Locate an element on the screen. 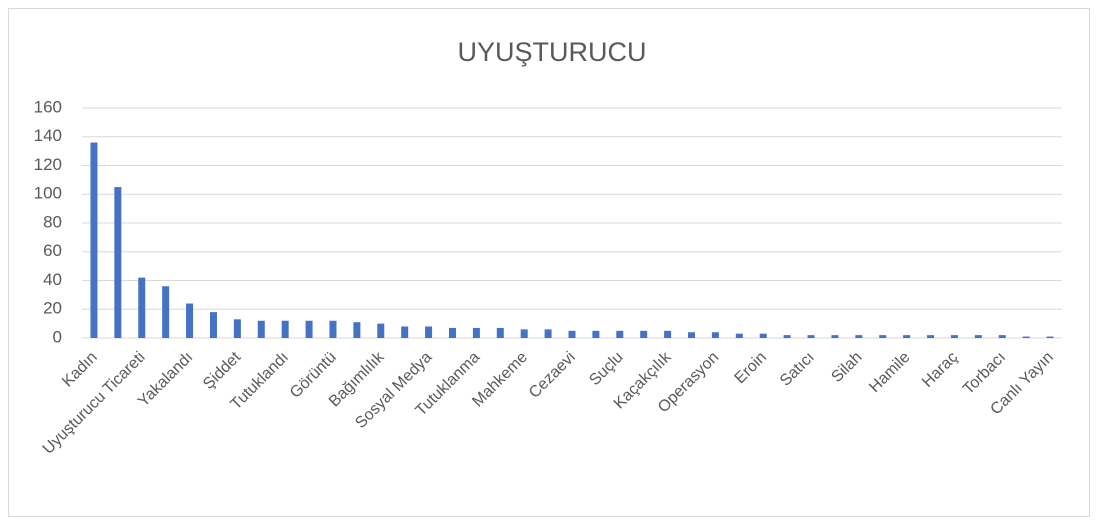  y-tick-label: 80 is located at coordinates (52, 221).